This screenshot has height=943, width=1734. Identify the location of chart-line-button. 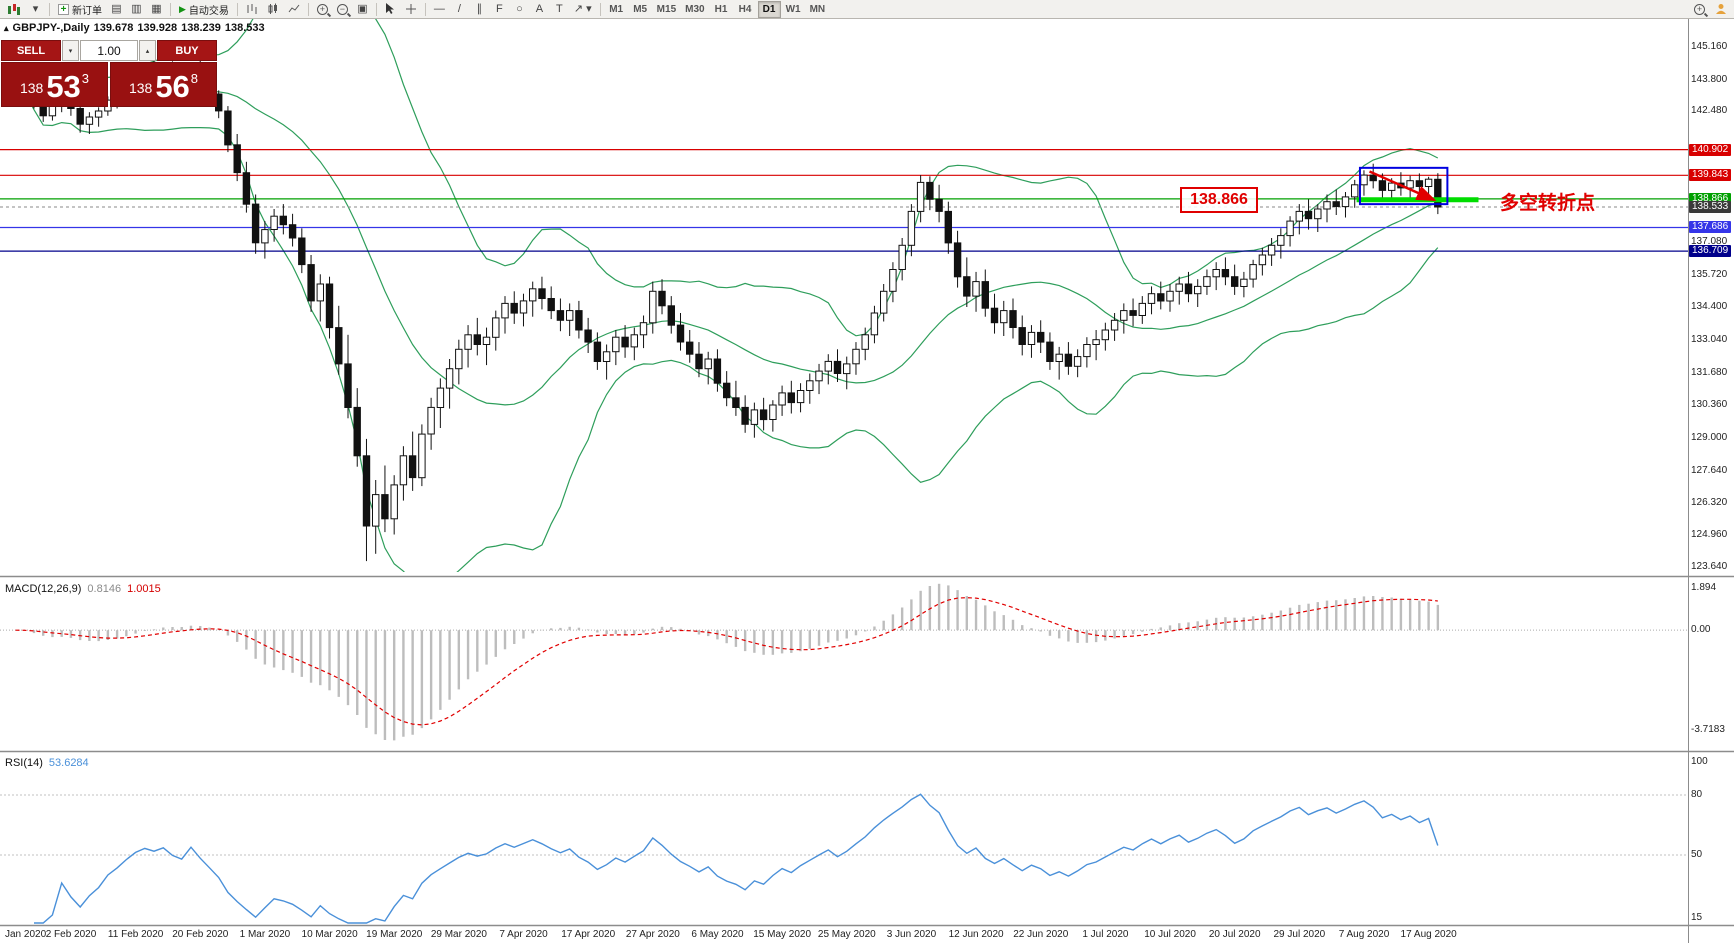
(294, 9).